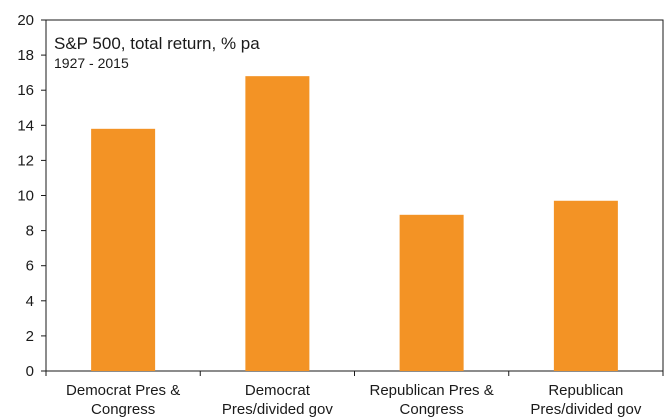 The image size is (670, 420). Describe the element at coordinates (30, 266) in the screenshot. I see `y-tick-label: 6` at that location.